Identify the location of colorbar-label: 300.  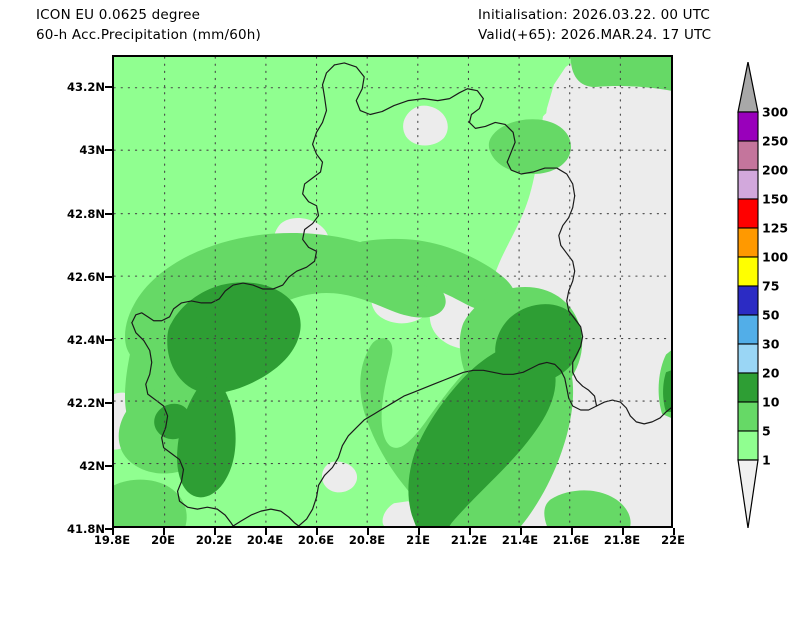
(775, 112).